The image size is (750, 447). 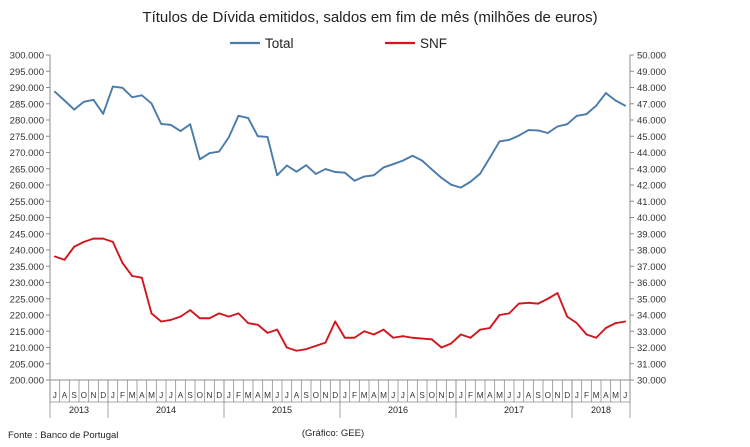 I want to click on y-left-tick-label: 260.000, so click(x=27, y=186).